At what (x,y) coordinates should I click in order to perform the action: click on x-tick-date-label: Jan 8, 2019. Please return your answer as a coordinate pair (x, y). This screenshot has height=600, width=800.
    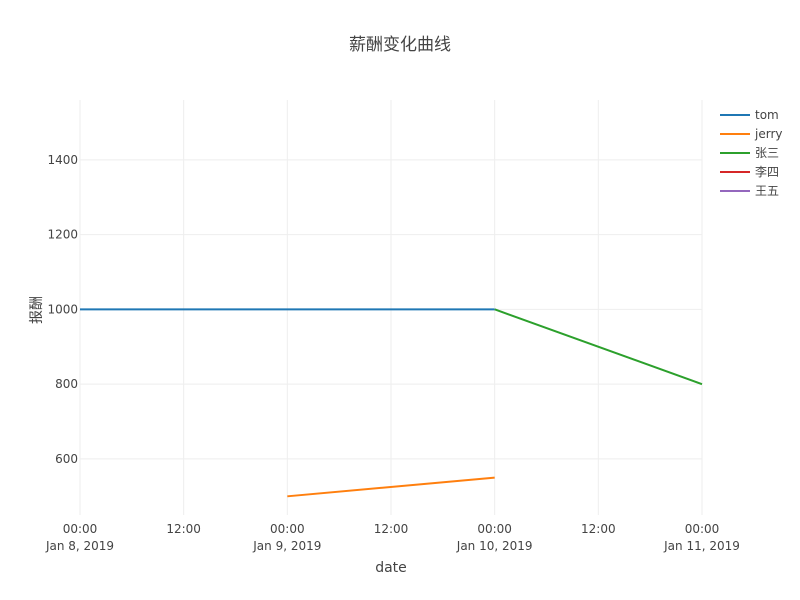
    Looking at the image, I should click on (79, 546).